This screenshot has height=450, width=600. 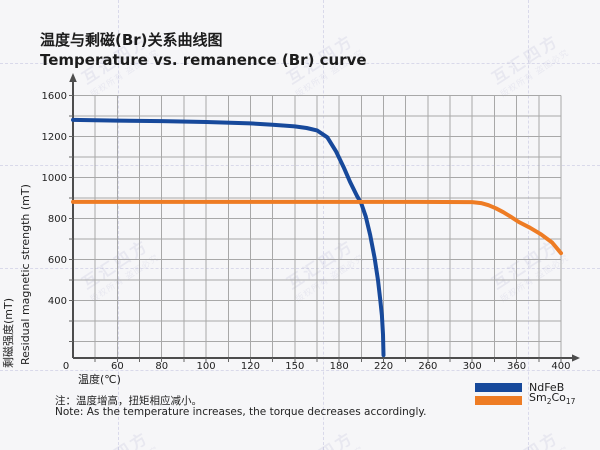 What do you see at coordinates (57, 301) in the screenshot?
I see `y-tick-label: 400` at bounding box center [57, 301].